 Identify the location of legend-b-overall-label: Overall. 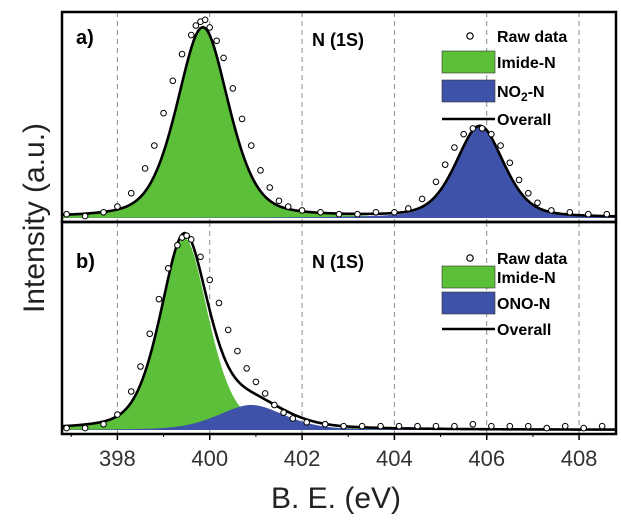
(524, 330).